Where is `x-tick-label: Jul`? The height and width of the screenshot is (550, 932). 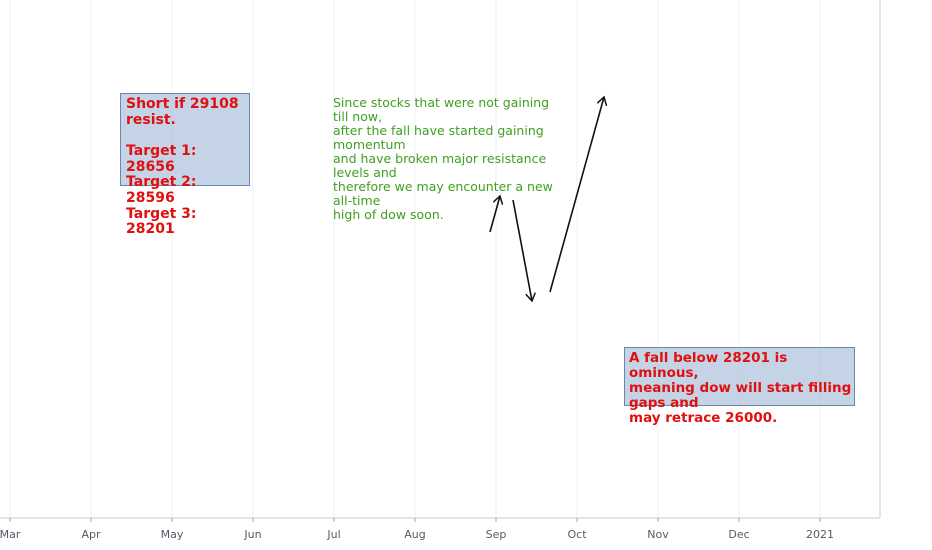 x-tick-label: Jul is located at coordinates (333, 534).